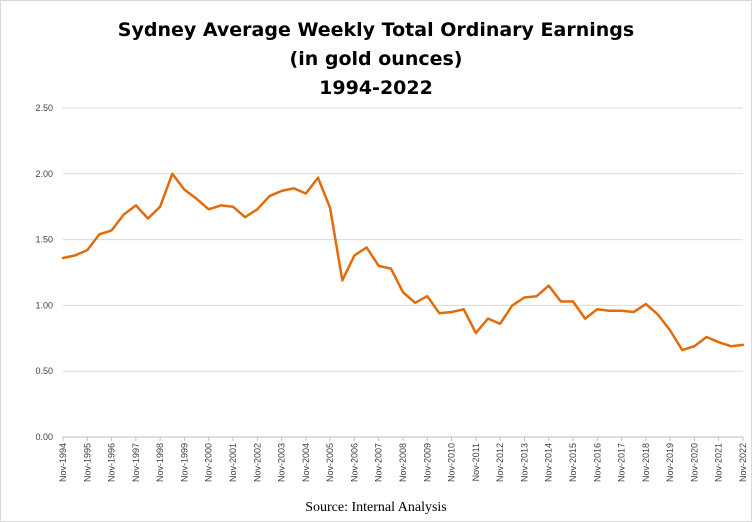 Image resolution: width=752 pixels, height=522 pixels. I want to click on chart-source: Source: Internal Analysis, so click(376, 507).